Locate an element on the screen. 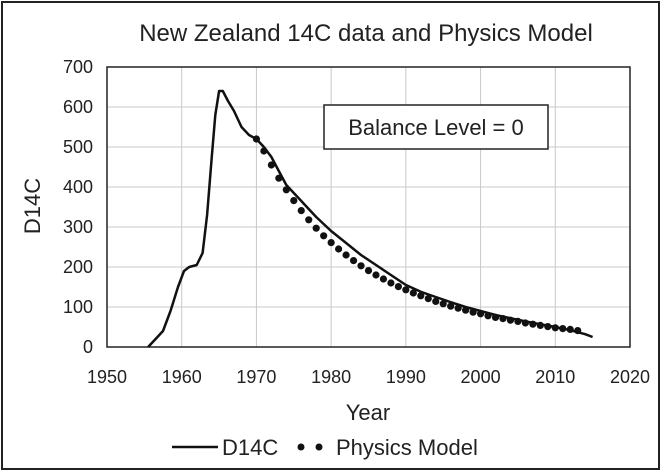 The image size is (665, 475). annotation-border is located at coordinates (436, 127).